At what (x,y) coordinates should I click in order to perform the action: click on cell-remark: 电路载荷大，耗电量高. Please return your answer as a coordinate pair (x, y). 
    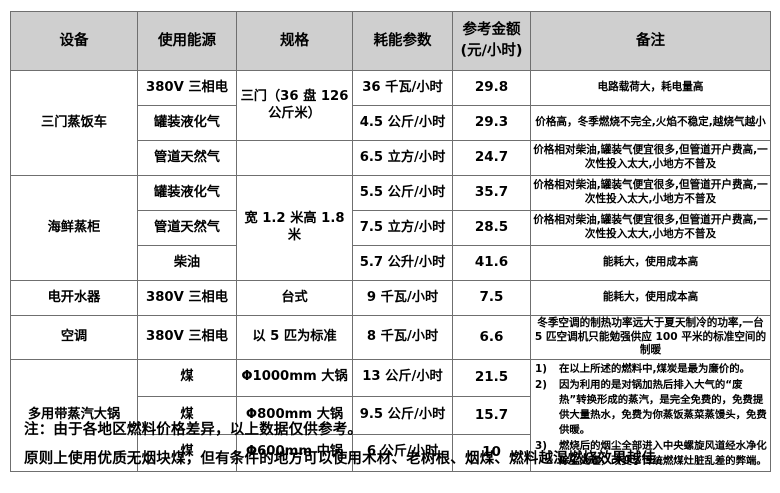
    Looking at the image, I should click on (650, 88).